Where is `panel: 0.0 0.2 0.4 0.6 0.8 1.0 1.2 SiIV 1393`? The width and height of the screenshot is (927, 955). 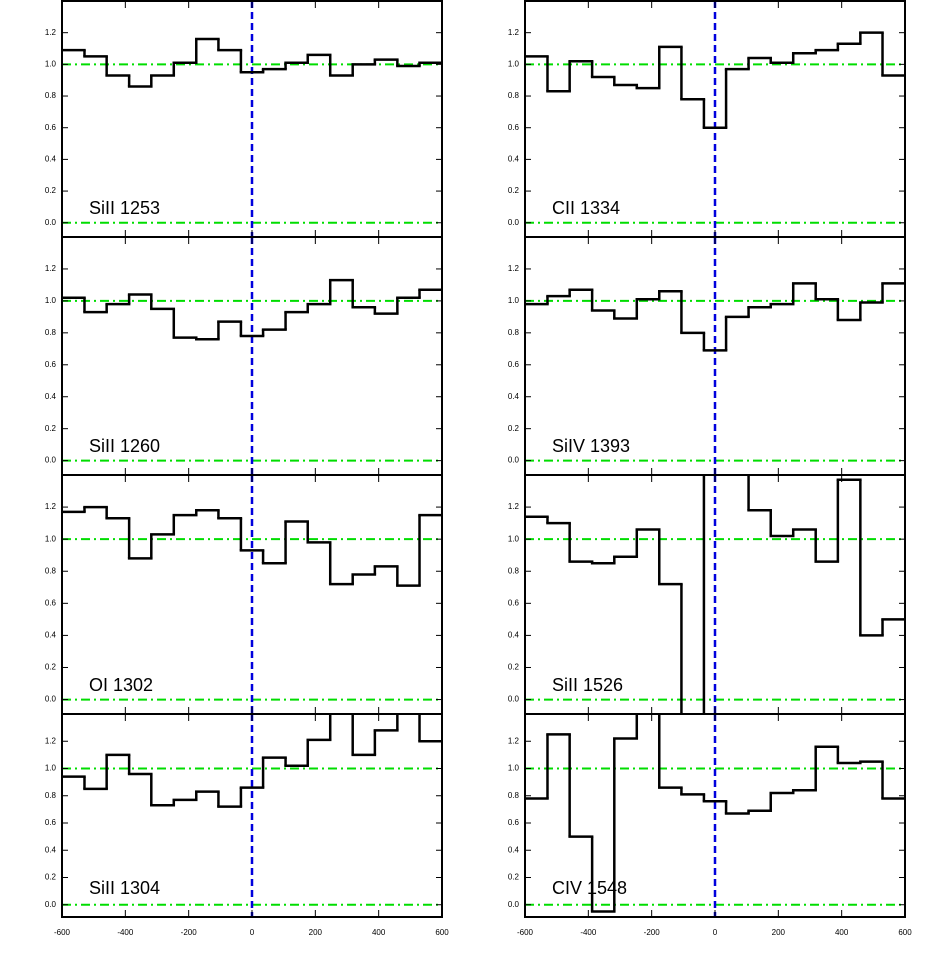 panel: 0.0 0.2 0.4 0.6 0.8 1.0 1.2 SiIV 1393 is located at coordinates (707, 356).